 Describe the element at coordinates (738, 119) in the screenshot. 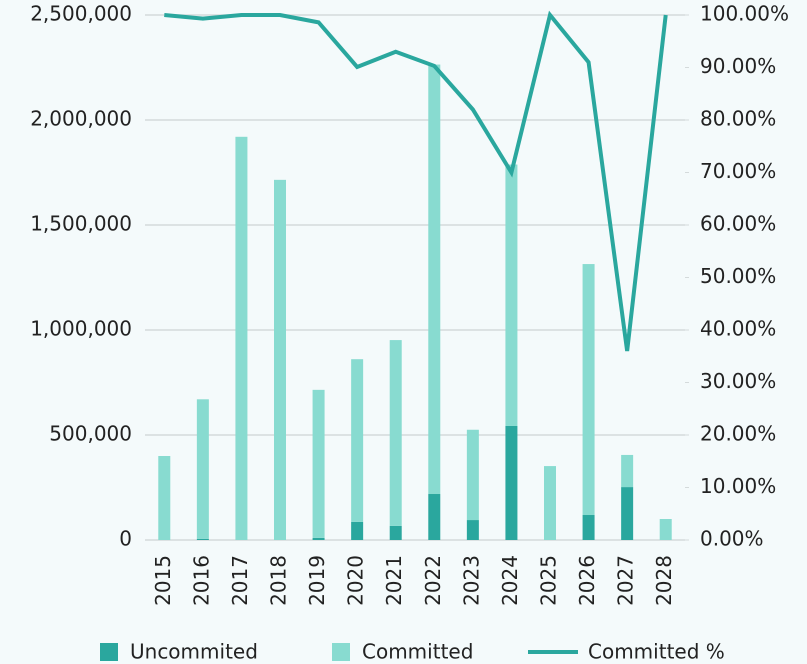

I see `y2-tick-label: 80.00%` at that location.